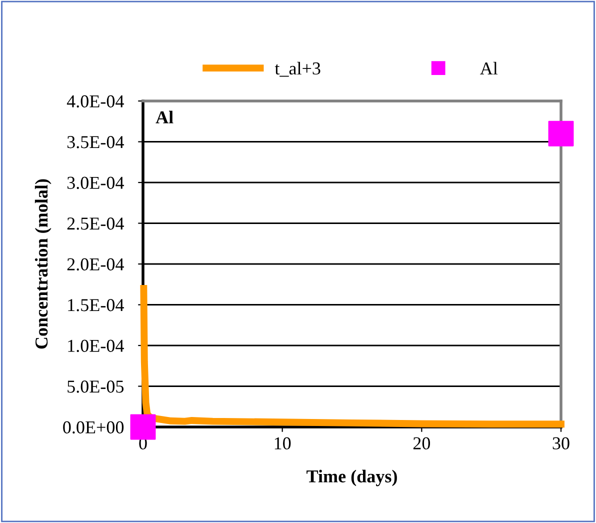  I want to click on x-tick-label: 10, so click(282, 443).